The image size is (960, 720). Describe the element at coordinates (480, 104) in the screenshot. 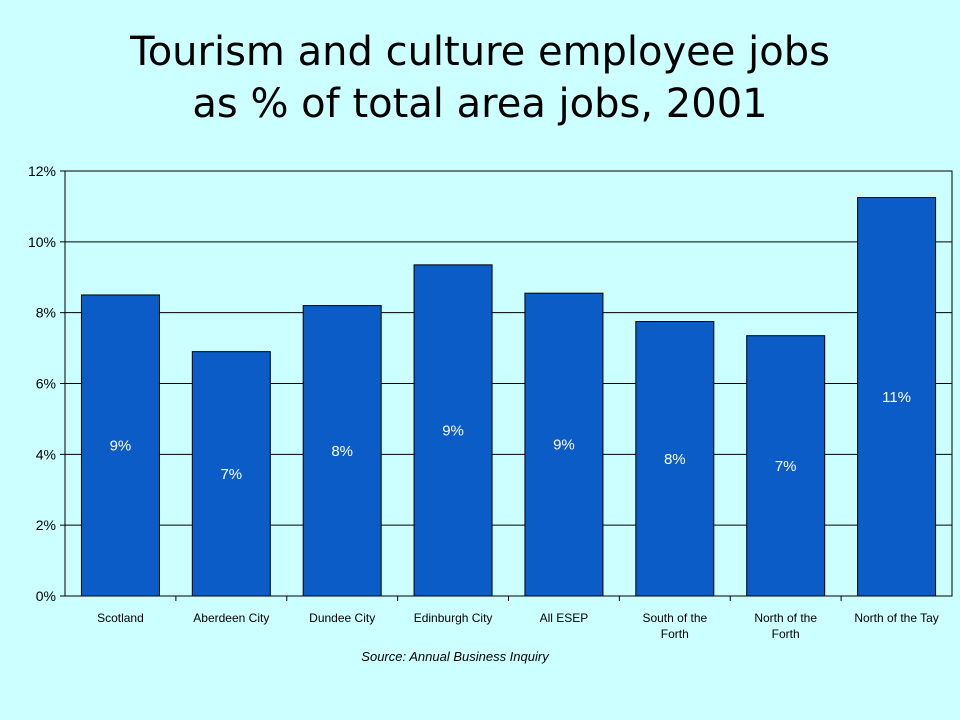

I see `chart-title-line-2: as % of total area jobs, 2001` at that location.